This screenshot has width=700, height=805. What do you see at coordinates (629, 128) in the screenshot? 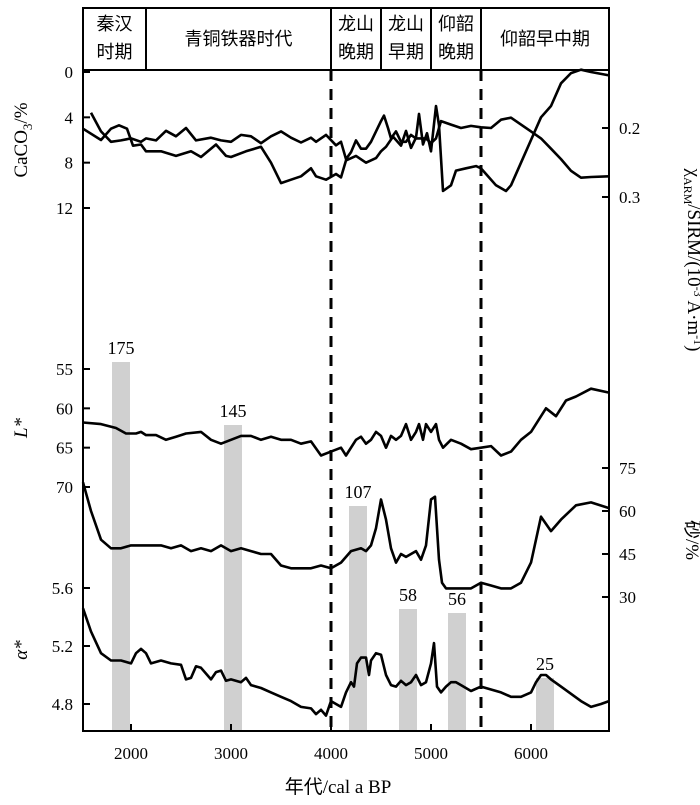
I see `y-tick-label: 0.2` at bounding box center [629, 128].